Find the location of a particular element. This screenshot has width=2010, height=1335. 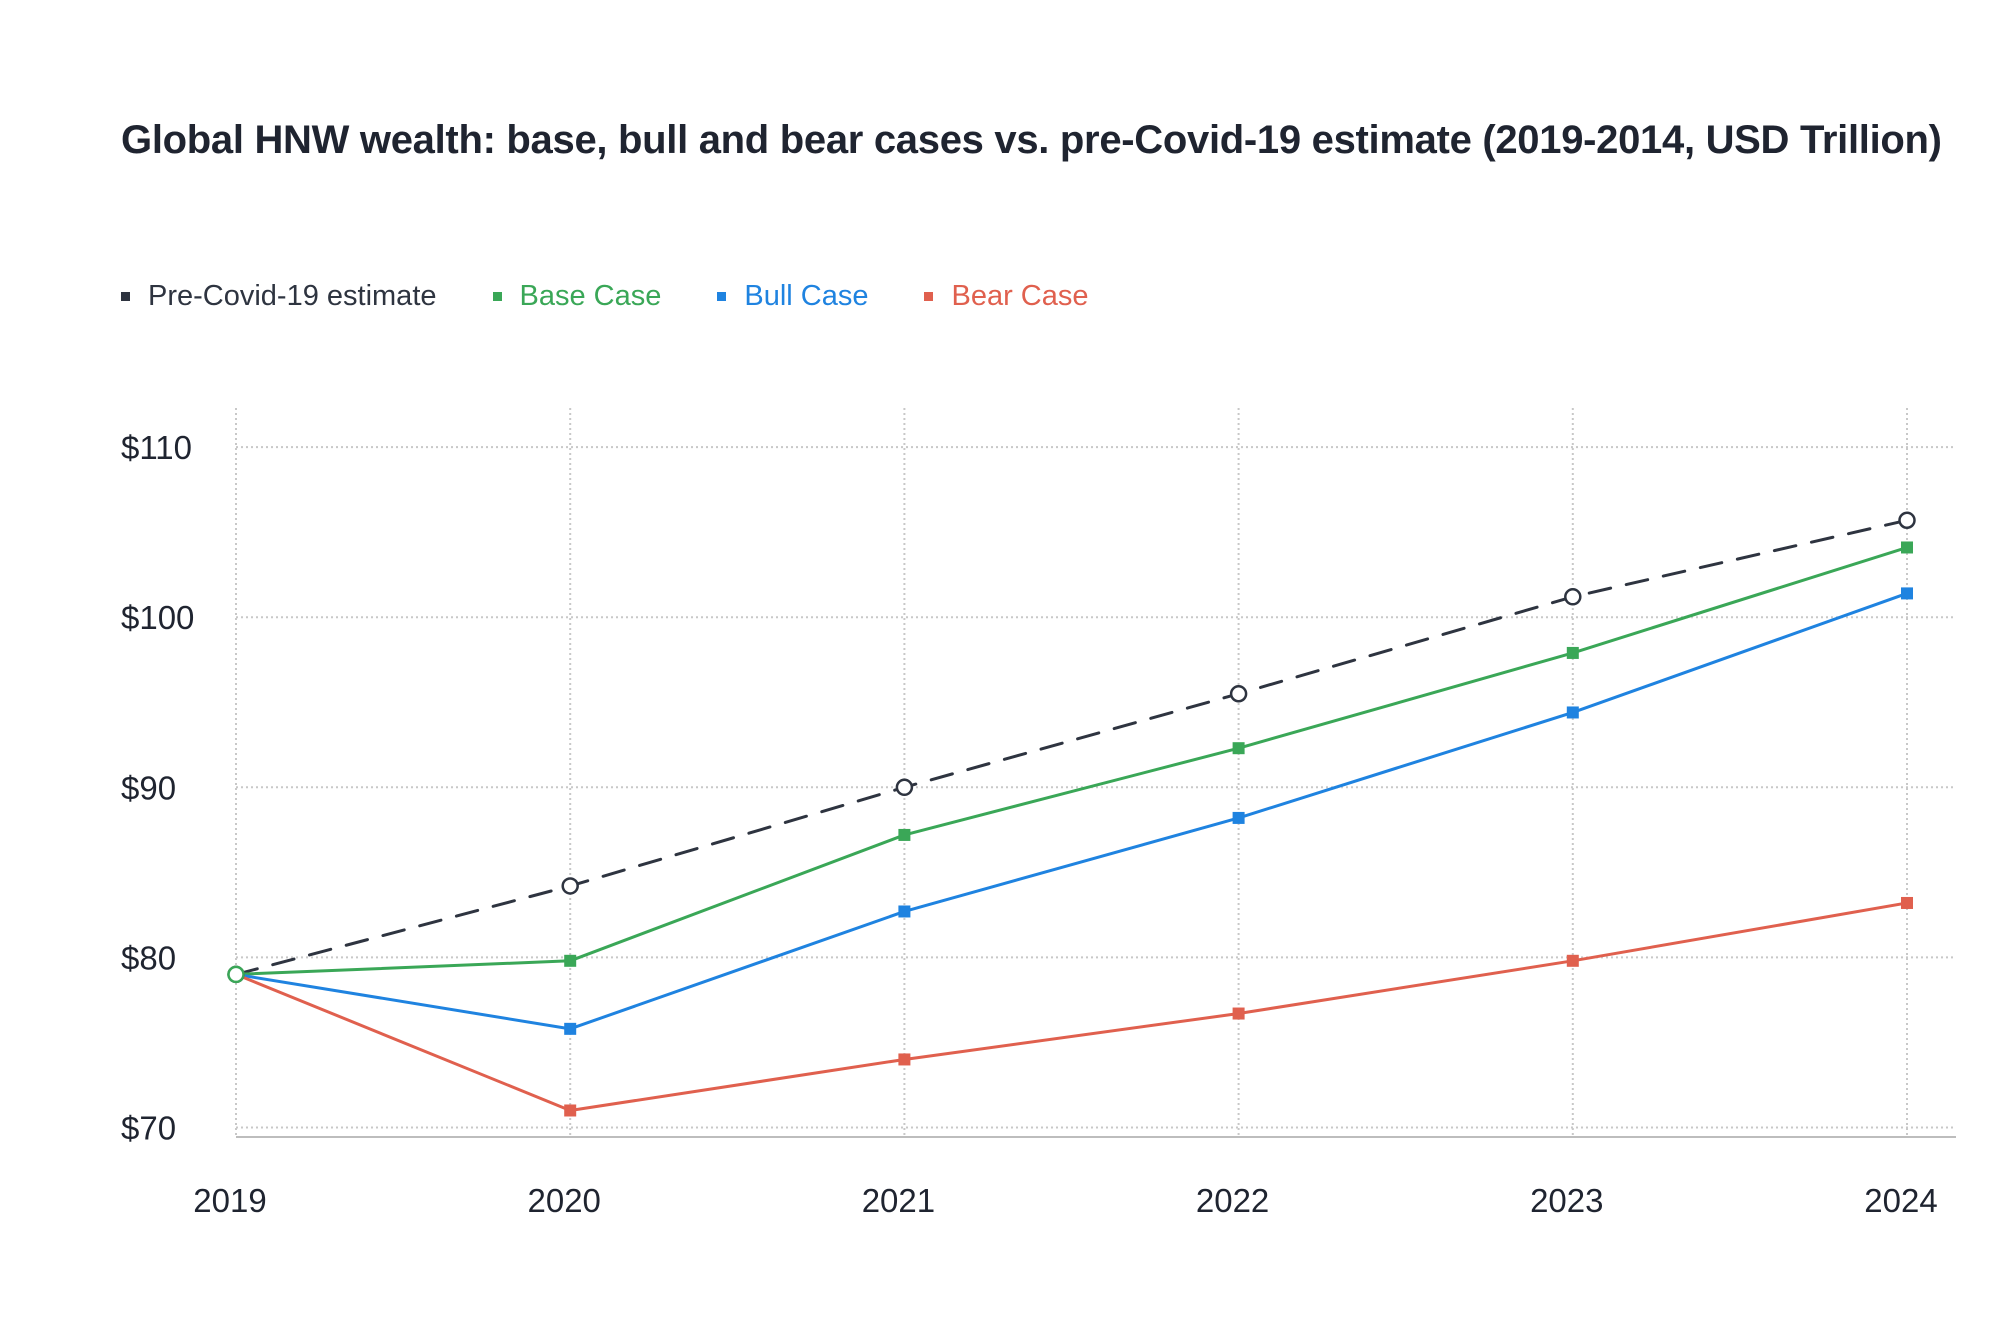

y-tick-label: $80 is located at coordinates (148, 957).